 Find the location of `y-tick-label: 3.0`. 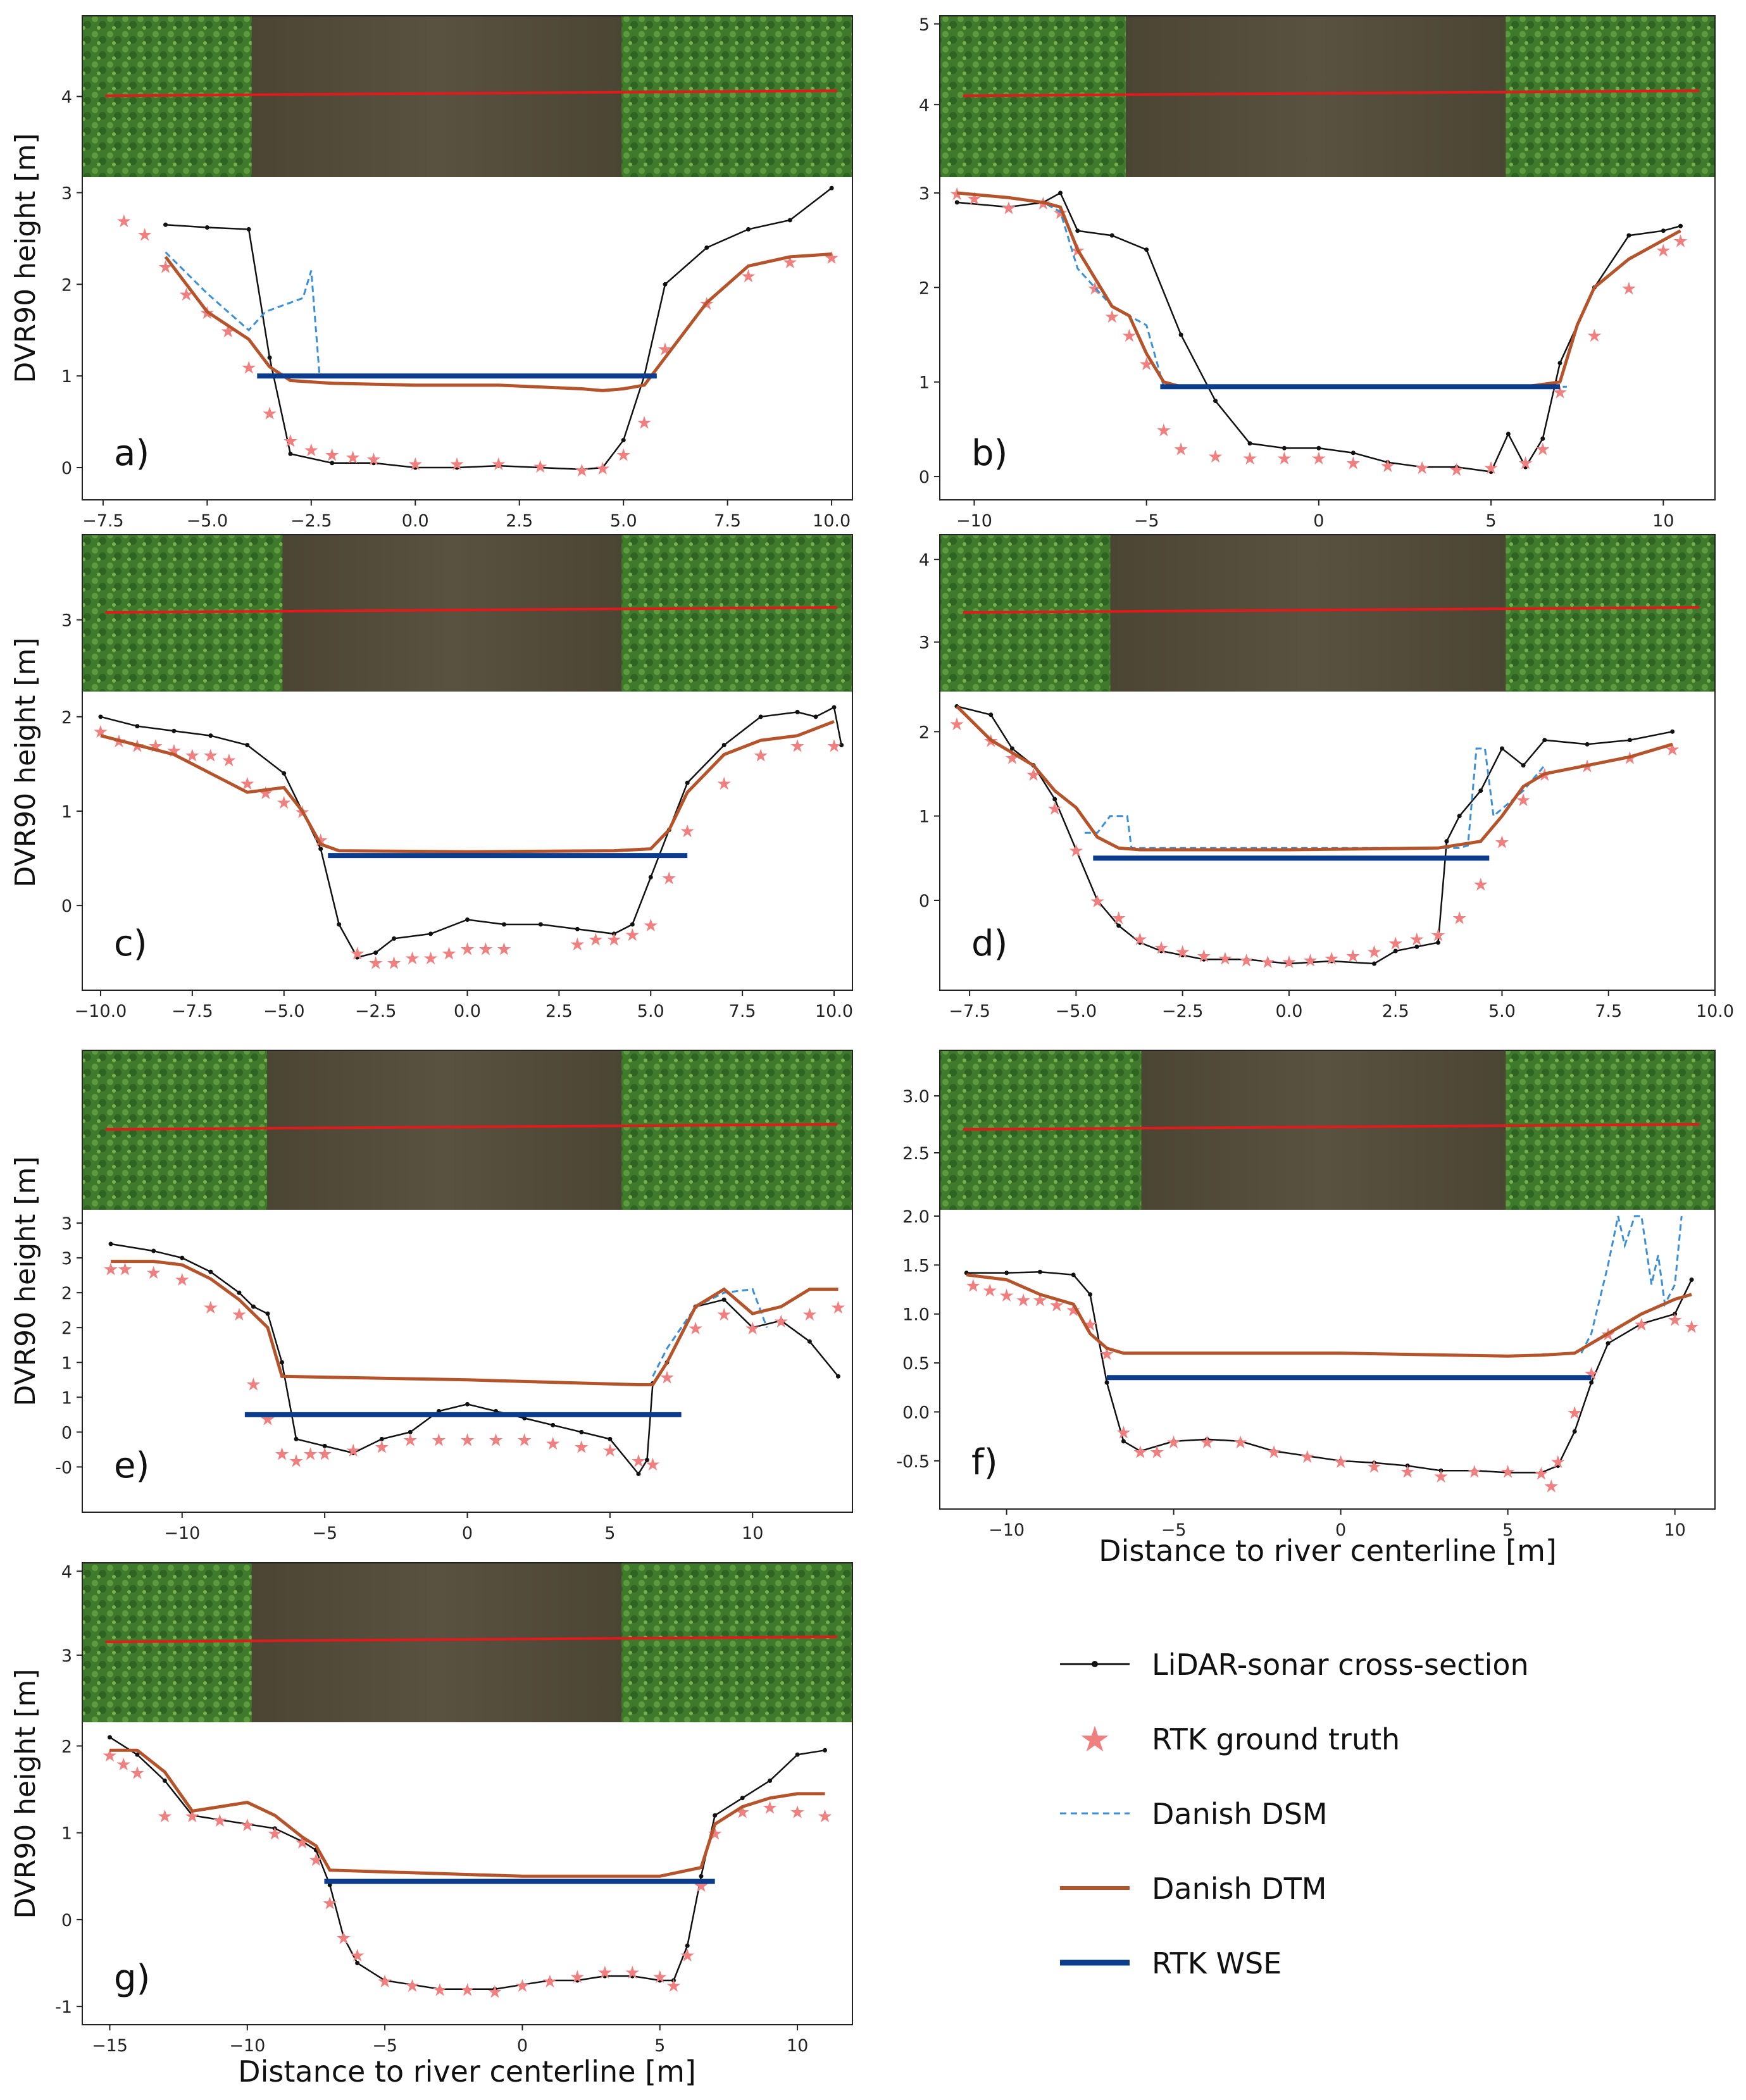

y-tick-label: 3.0 is located at coordinates (916, 1097).